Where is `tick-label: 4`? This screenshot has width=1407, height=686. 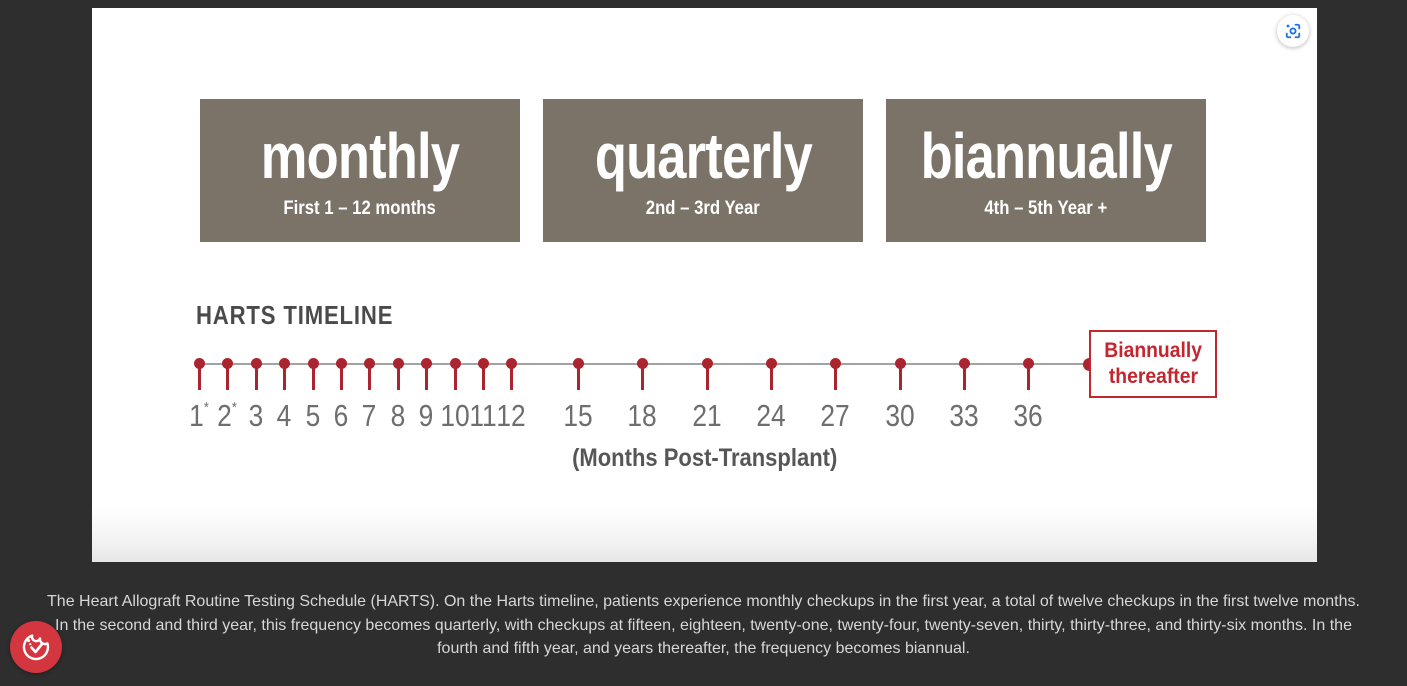 tick-label: 4 is located at coordinates (284, 415).